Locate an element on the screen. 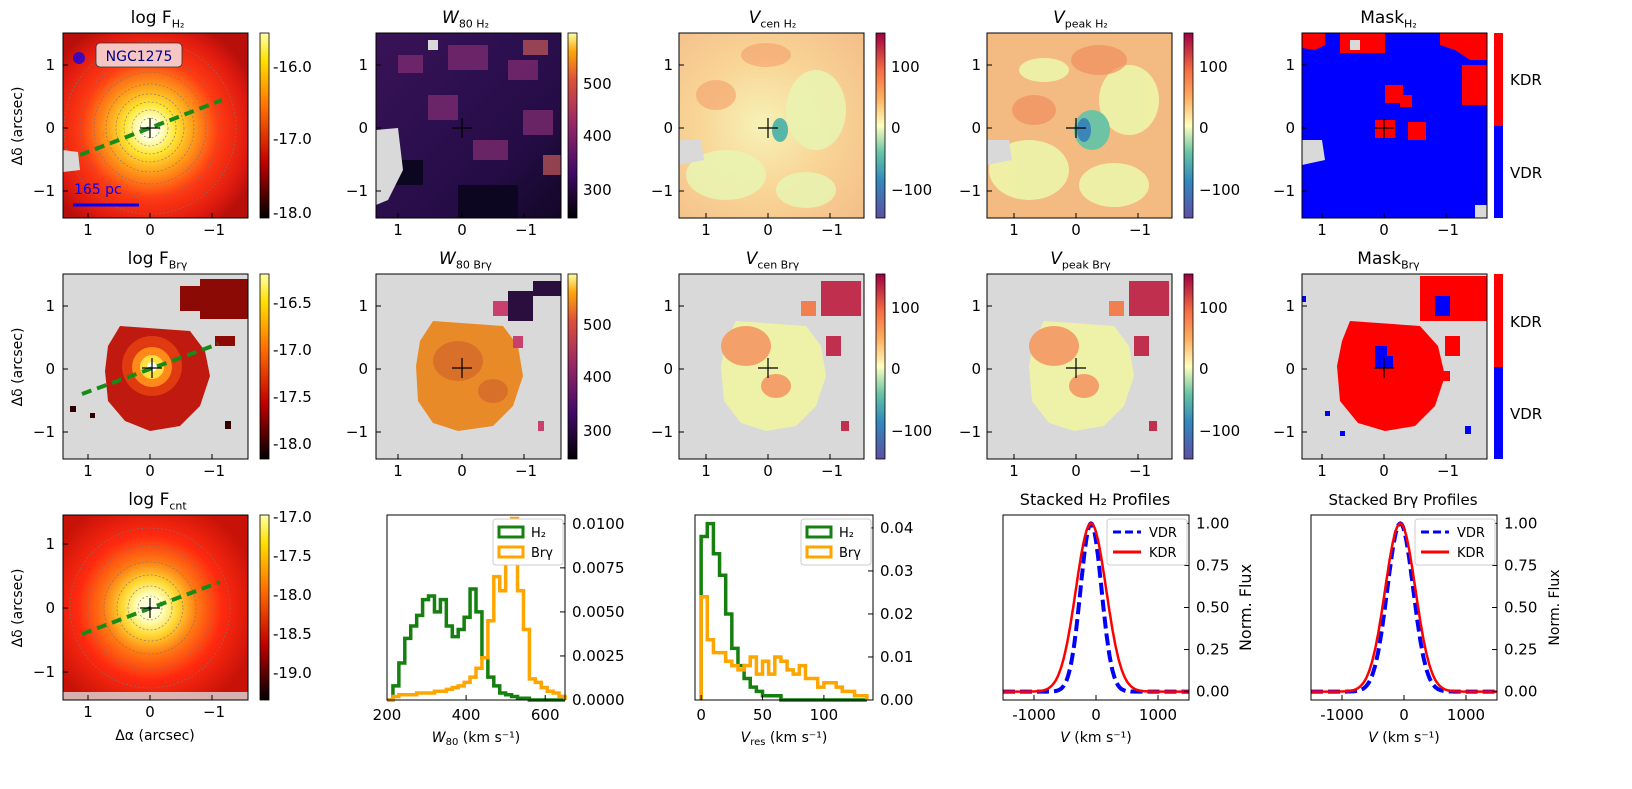  title-flux-cnt: log Fcnt is located at coordinates (157, 501).